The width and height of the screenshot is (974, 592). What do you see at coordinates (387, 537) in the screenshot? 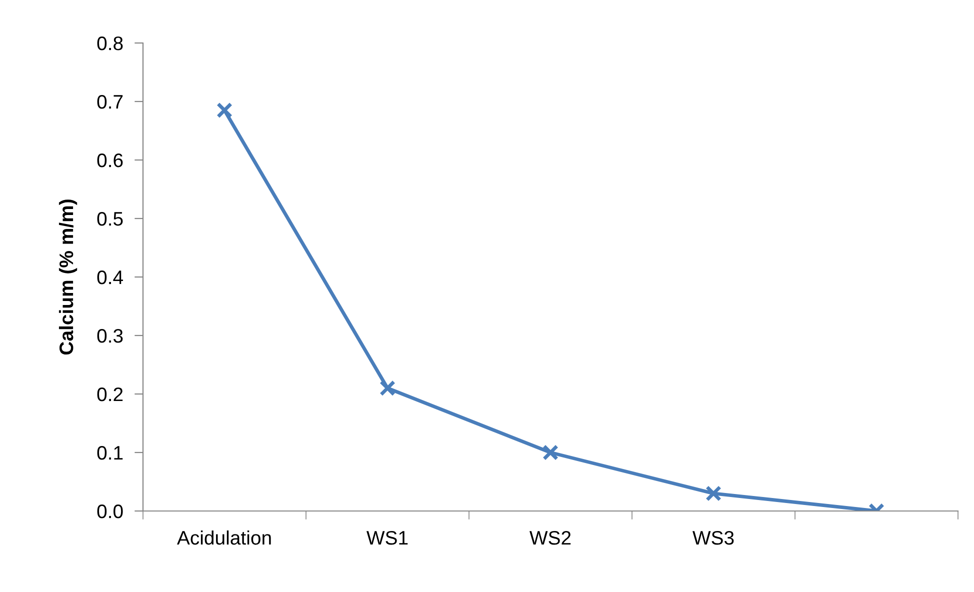
I see `x-tick-label: WS1` at bounding box center [387, 537].